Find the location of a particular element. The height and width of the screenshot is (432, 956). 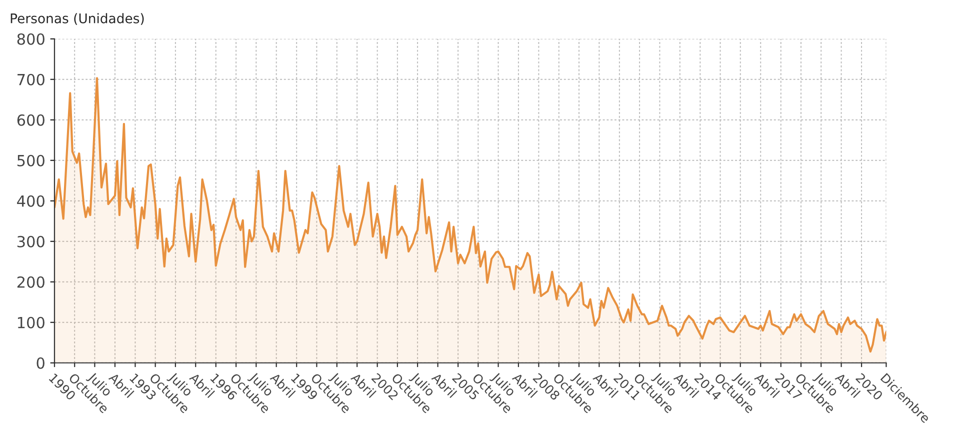

y-axis-title: Personas (Unidades) is located at coordinates (77, 19).